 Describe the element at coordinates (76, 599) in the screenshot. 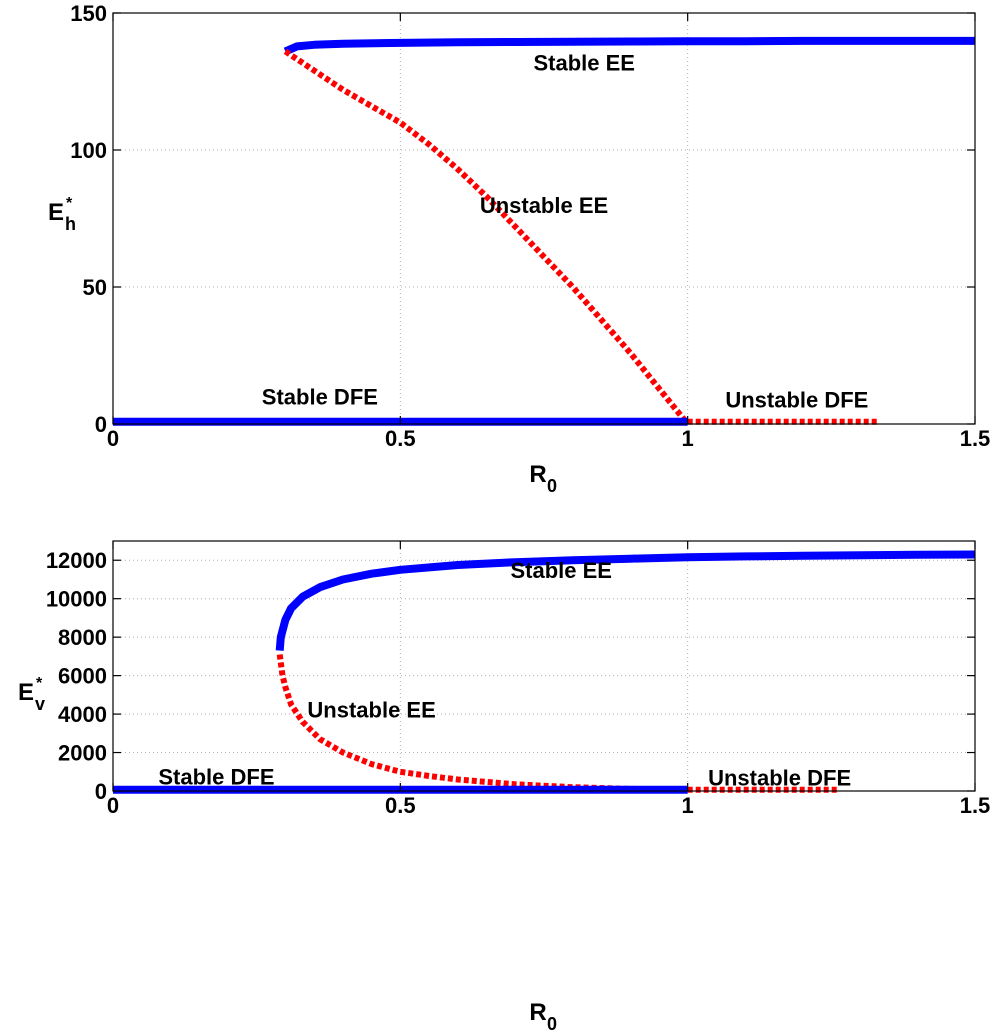

I see `y-tick-label: 10000` at that location.